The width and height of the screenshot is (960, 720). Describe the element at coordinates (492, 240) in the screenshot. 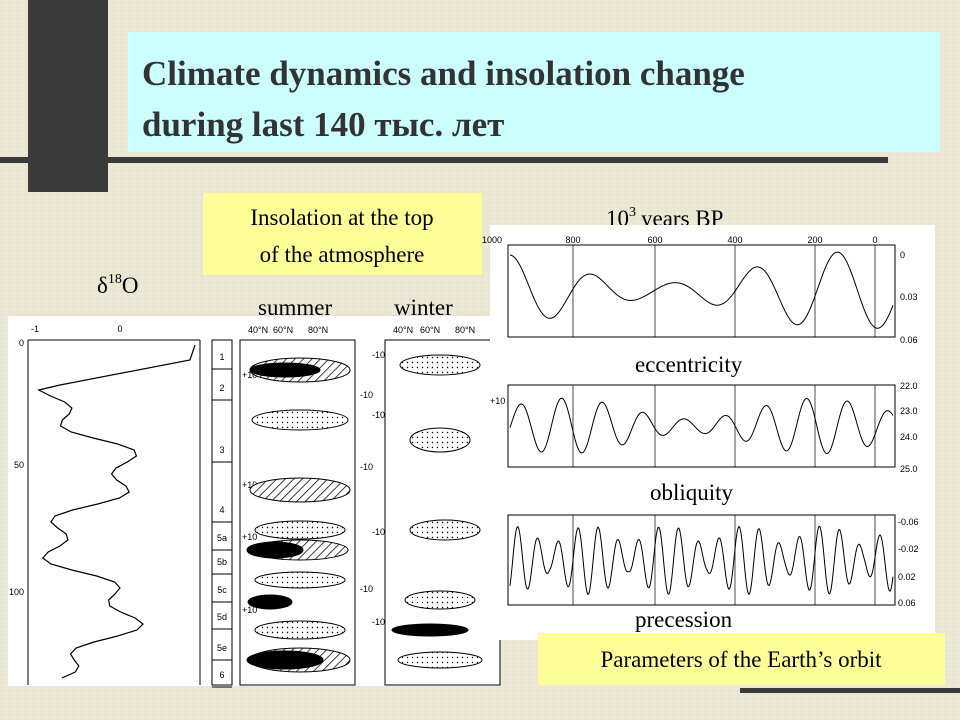

I see `tick-label: 1000` at that location.